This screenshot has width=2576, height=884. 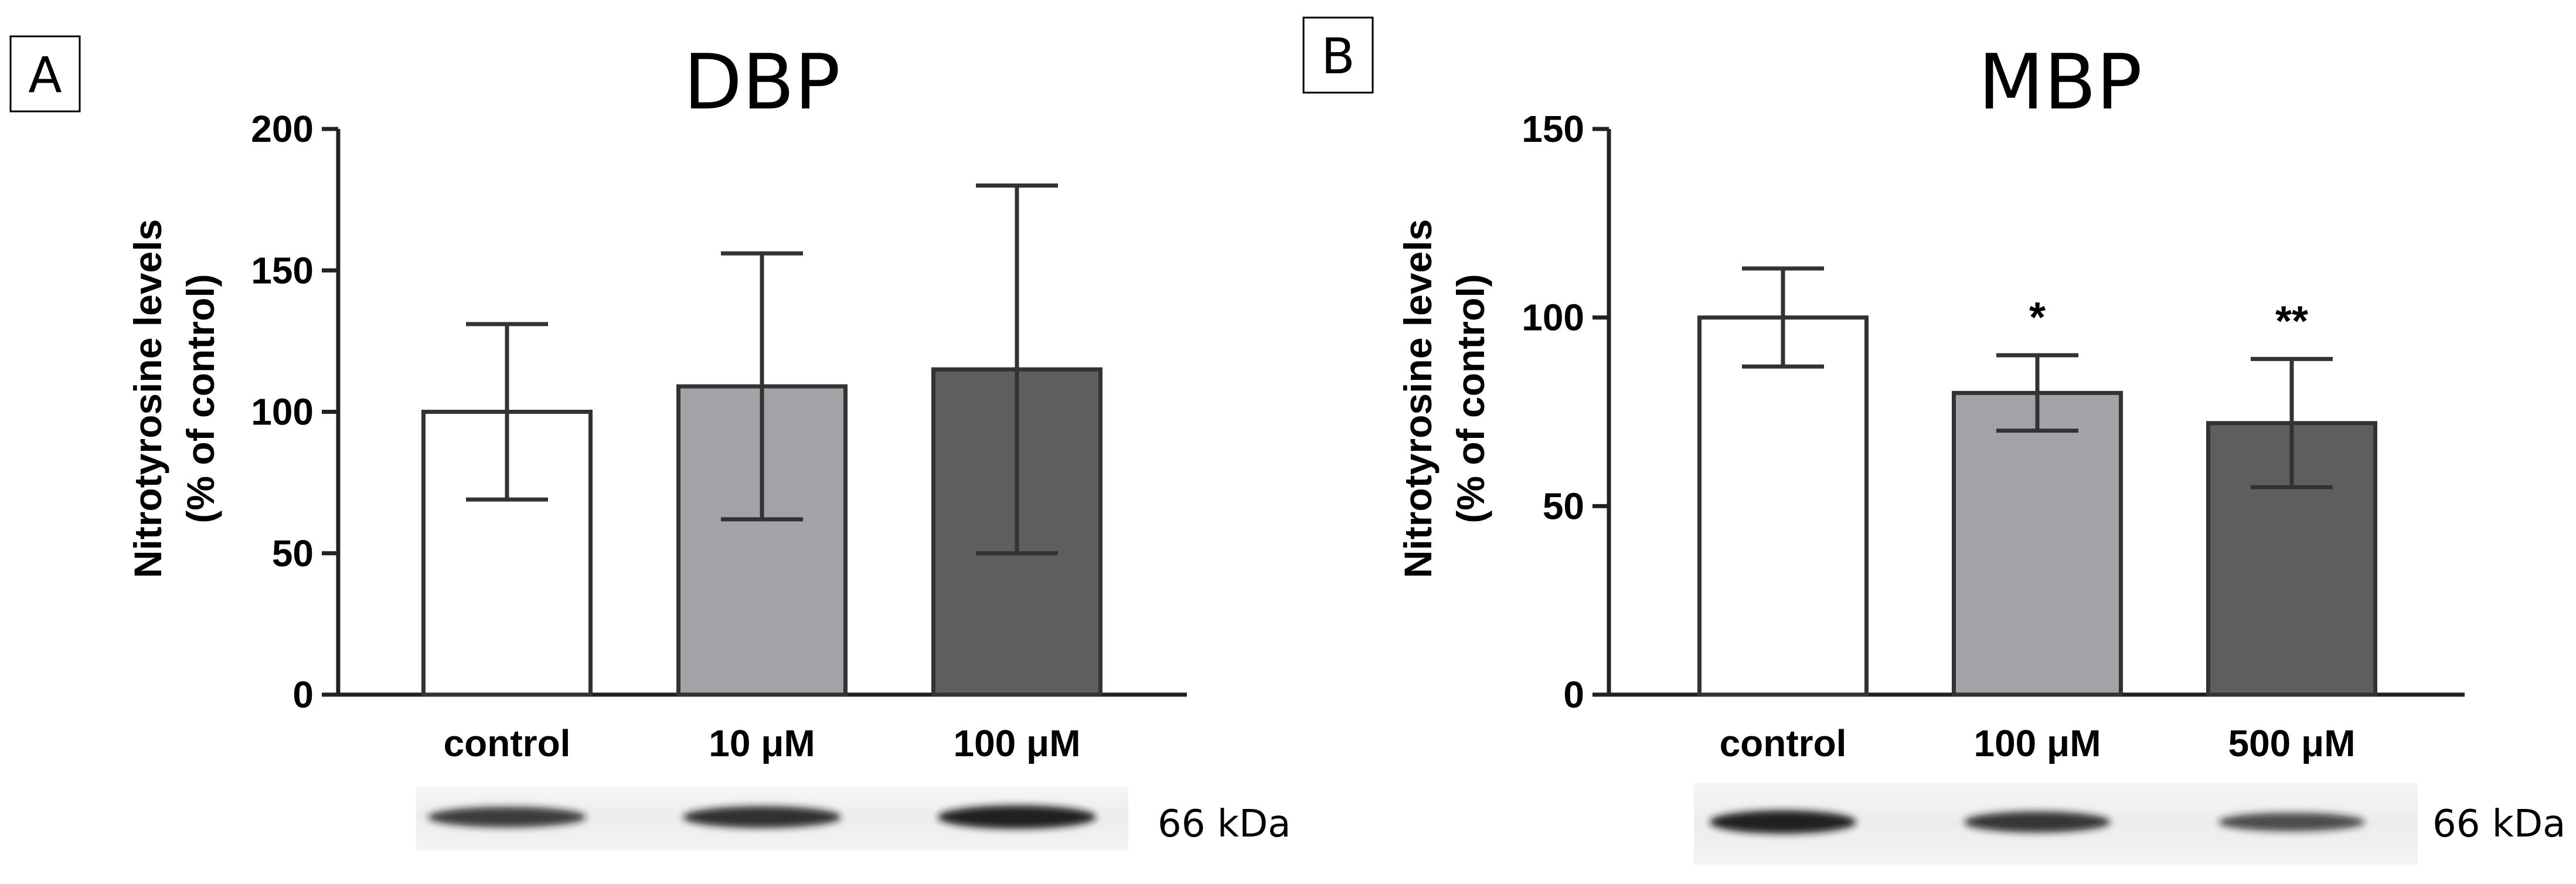 I want to click on category-labels: control 10 μM 100 μM, so click(x=762, y=743).